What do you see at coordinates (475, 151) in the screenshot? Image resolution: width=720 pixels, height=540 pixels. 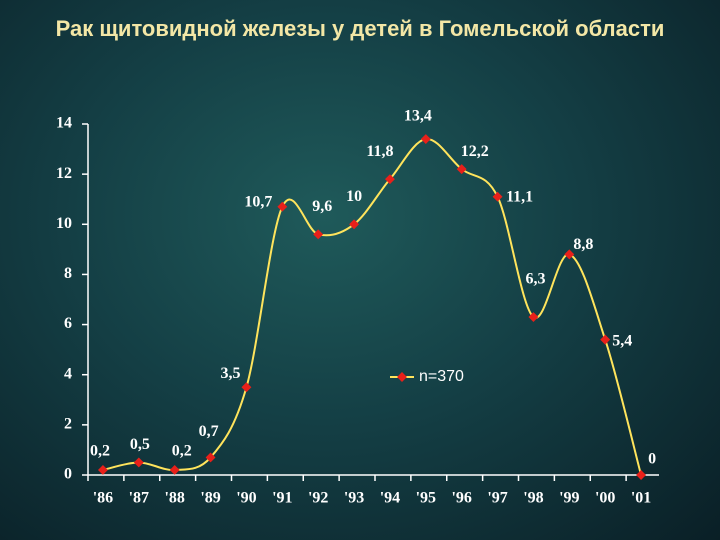 I see `value-label: 12,2` at bounding box center [475, 151].